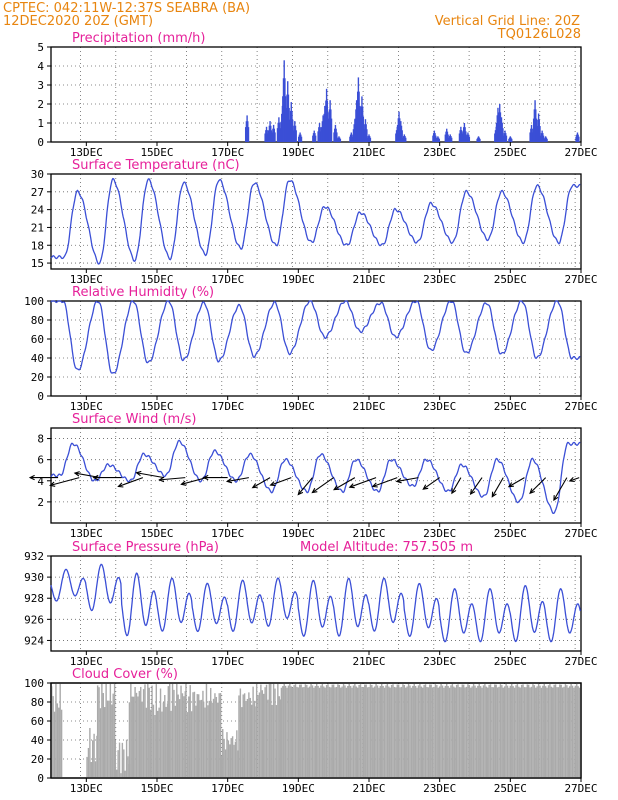  Describe the element at coordinates (86, 788) in the screenshot. I see `x-tick-label: 13DEC` at that location.